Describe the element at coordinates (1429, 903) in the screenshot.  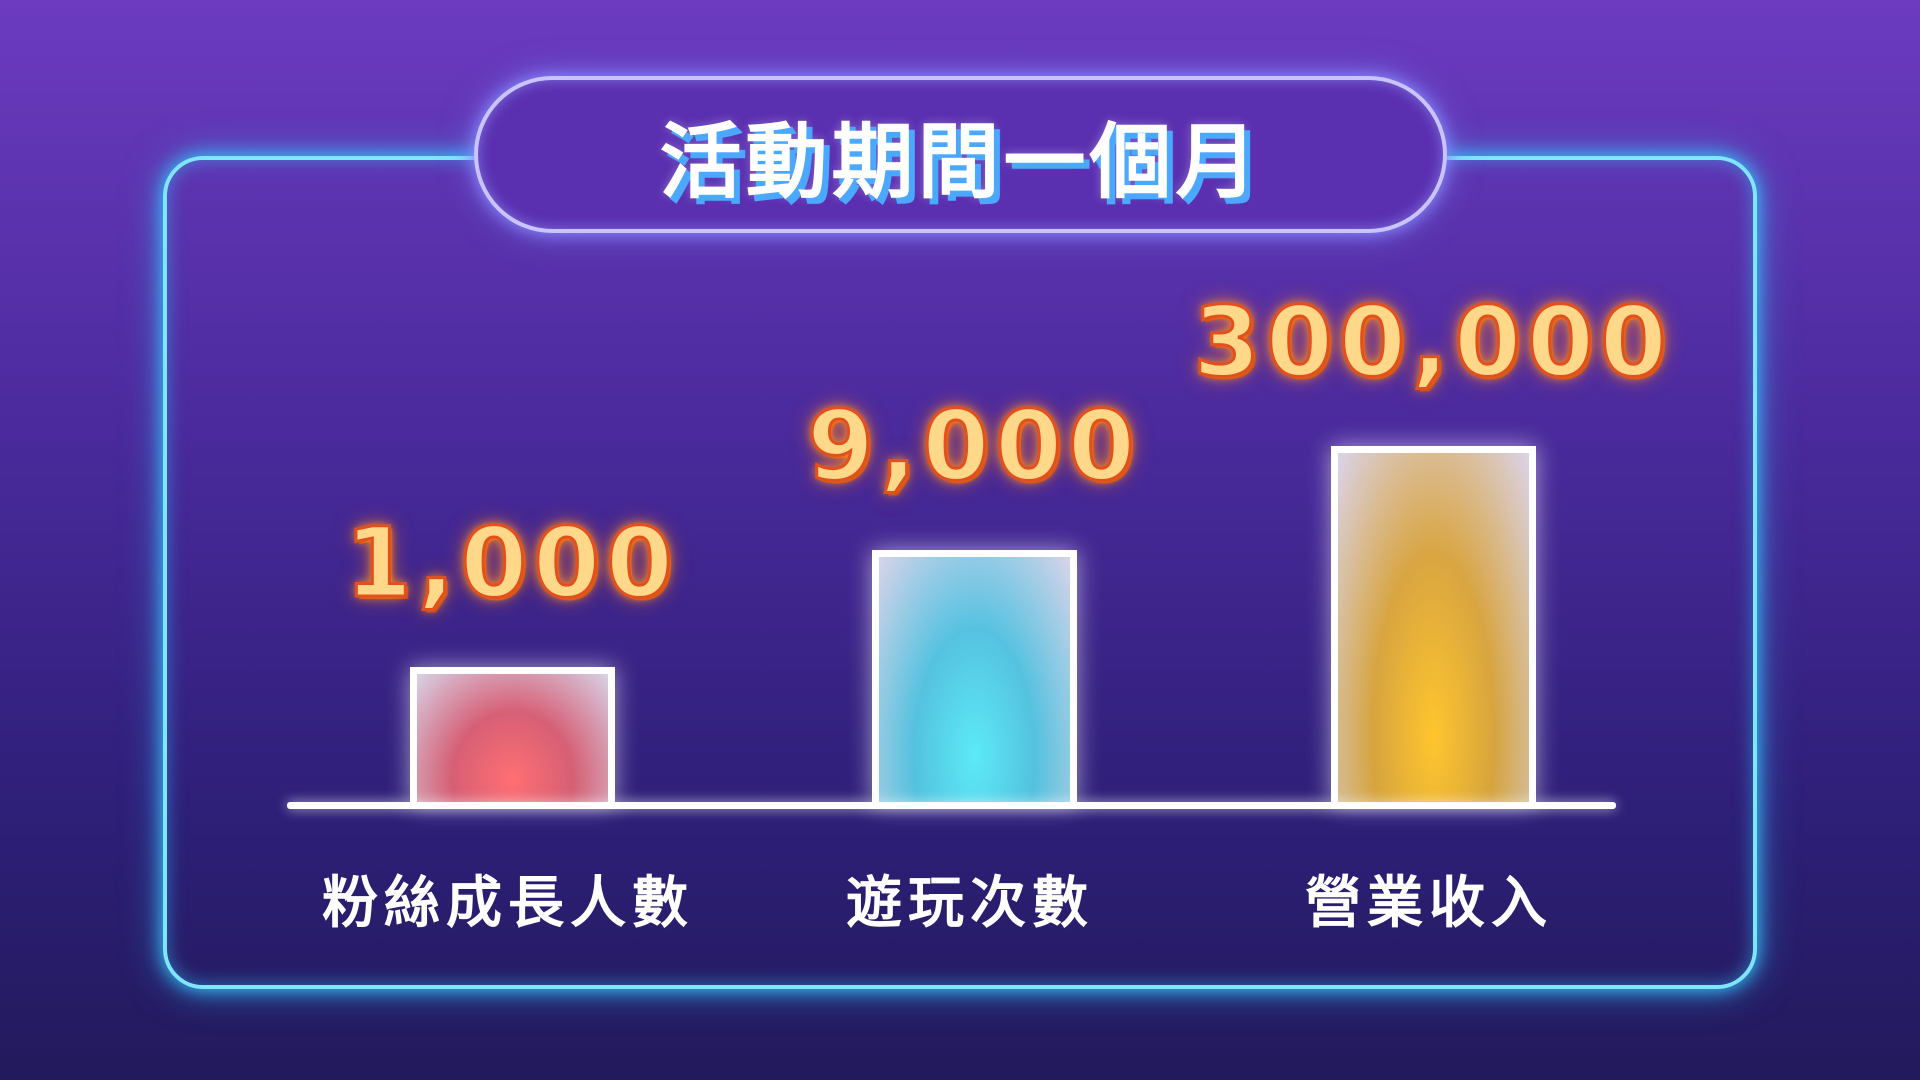
I see `category-label-2: 營業收入` at that location.